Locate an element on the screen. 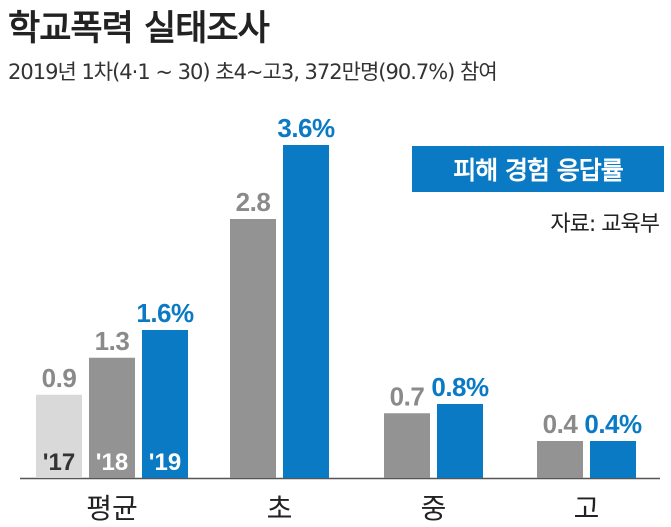 This screenshot has height=527, width=671. value-label-18-1: 2.8 is located at coordinates (253, 202).